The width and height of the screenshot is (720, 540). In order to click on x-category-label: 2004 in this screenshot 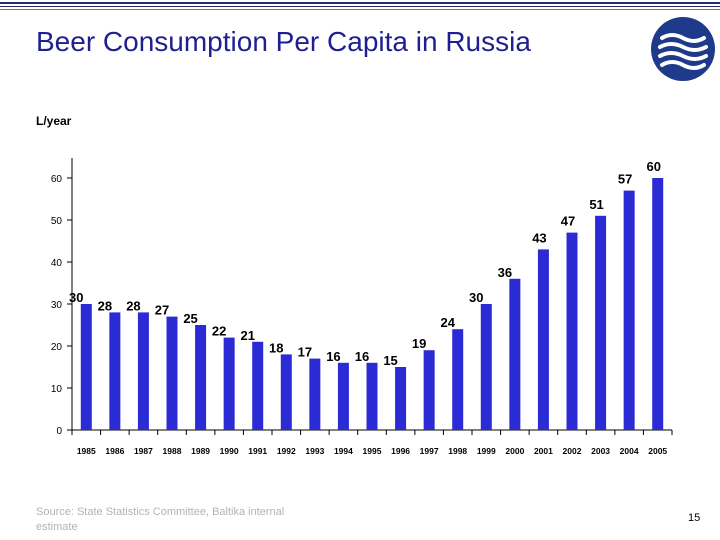, I will do `click(629, 451)`.